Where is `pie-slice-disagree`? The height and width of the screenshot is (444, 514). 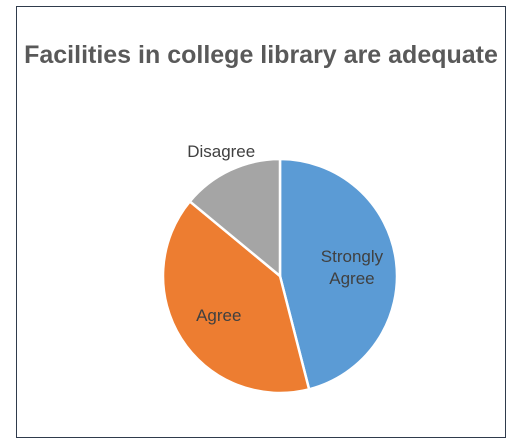
pie-slice-disagree is located at coordinates (235, 218).